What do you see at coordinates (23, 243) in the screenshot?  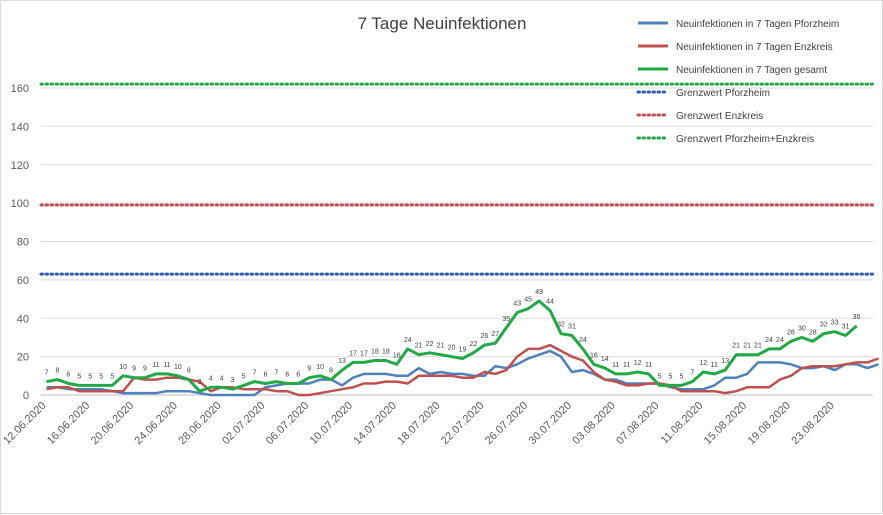 I see `y-tick-label: 80` at bounding box center [23, 243].